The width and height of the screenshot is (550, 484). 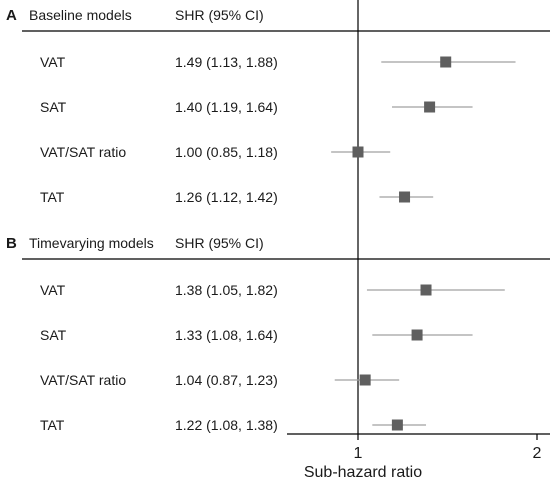 I want to click on estimate-text: 1.00 (0.85, 1.18), so click(x=226, y=152).